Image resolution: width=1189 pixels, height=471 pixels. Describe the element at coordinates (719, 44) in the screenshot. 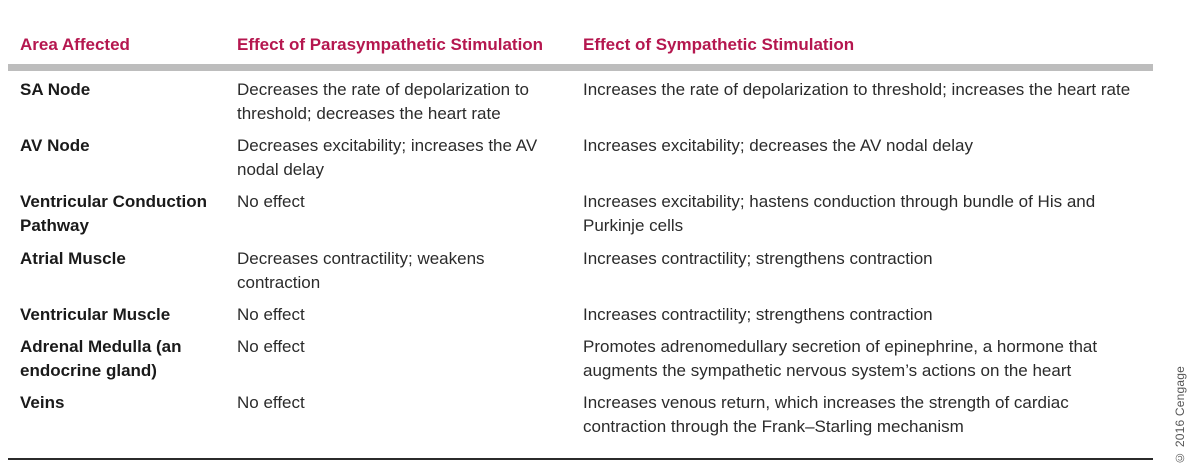

I see `header-sympathetic: Effect of Sympathetic Stimulation` at that location.